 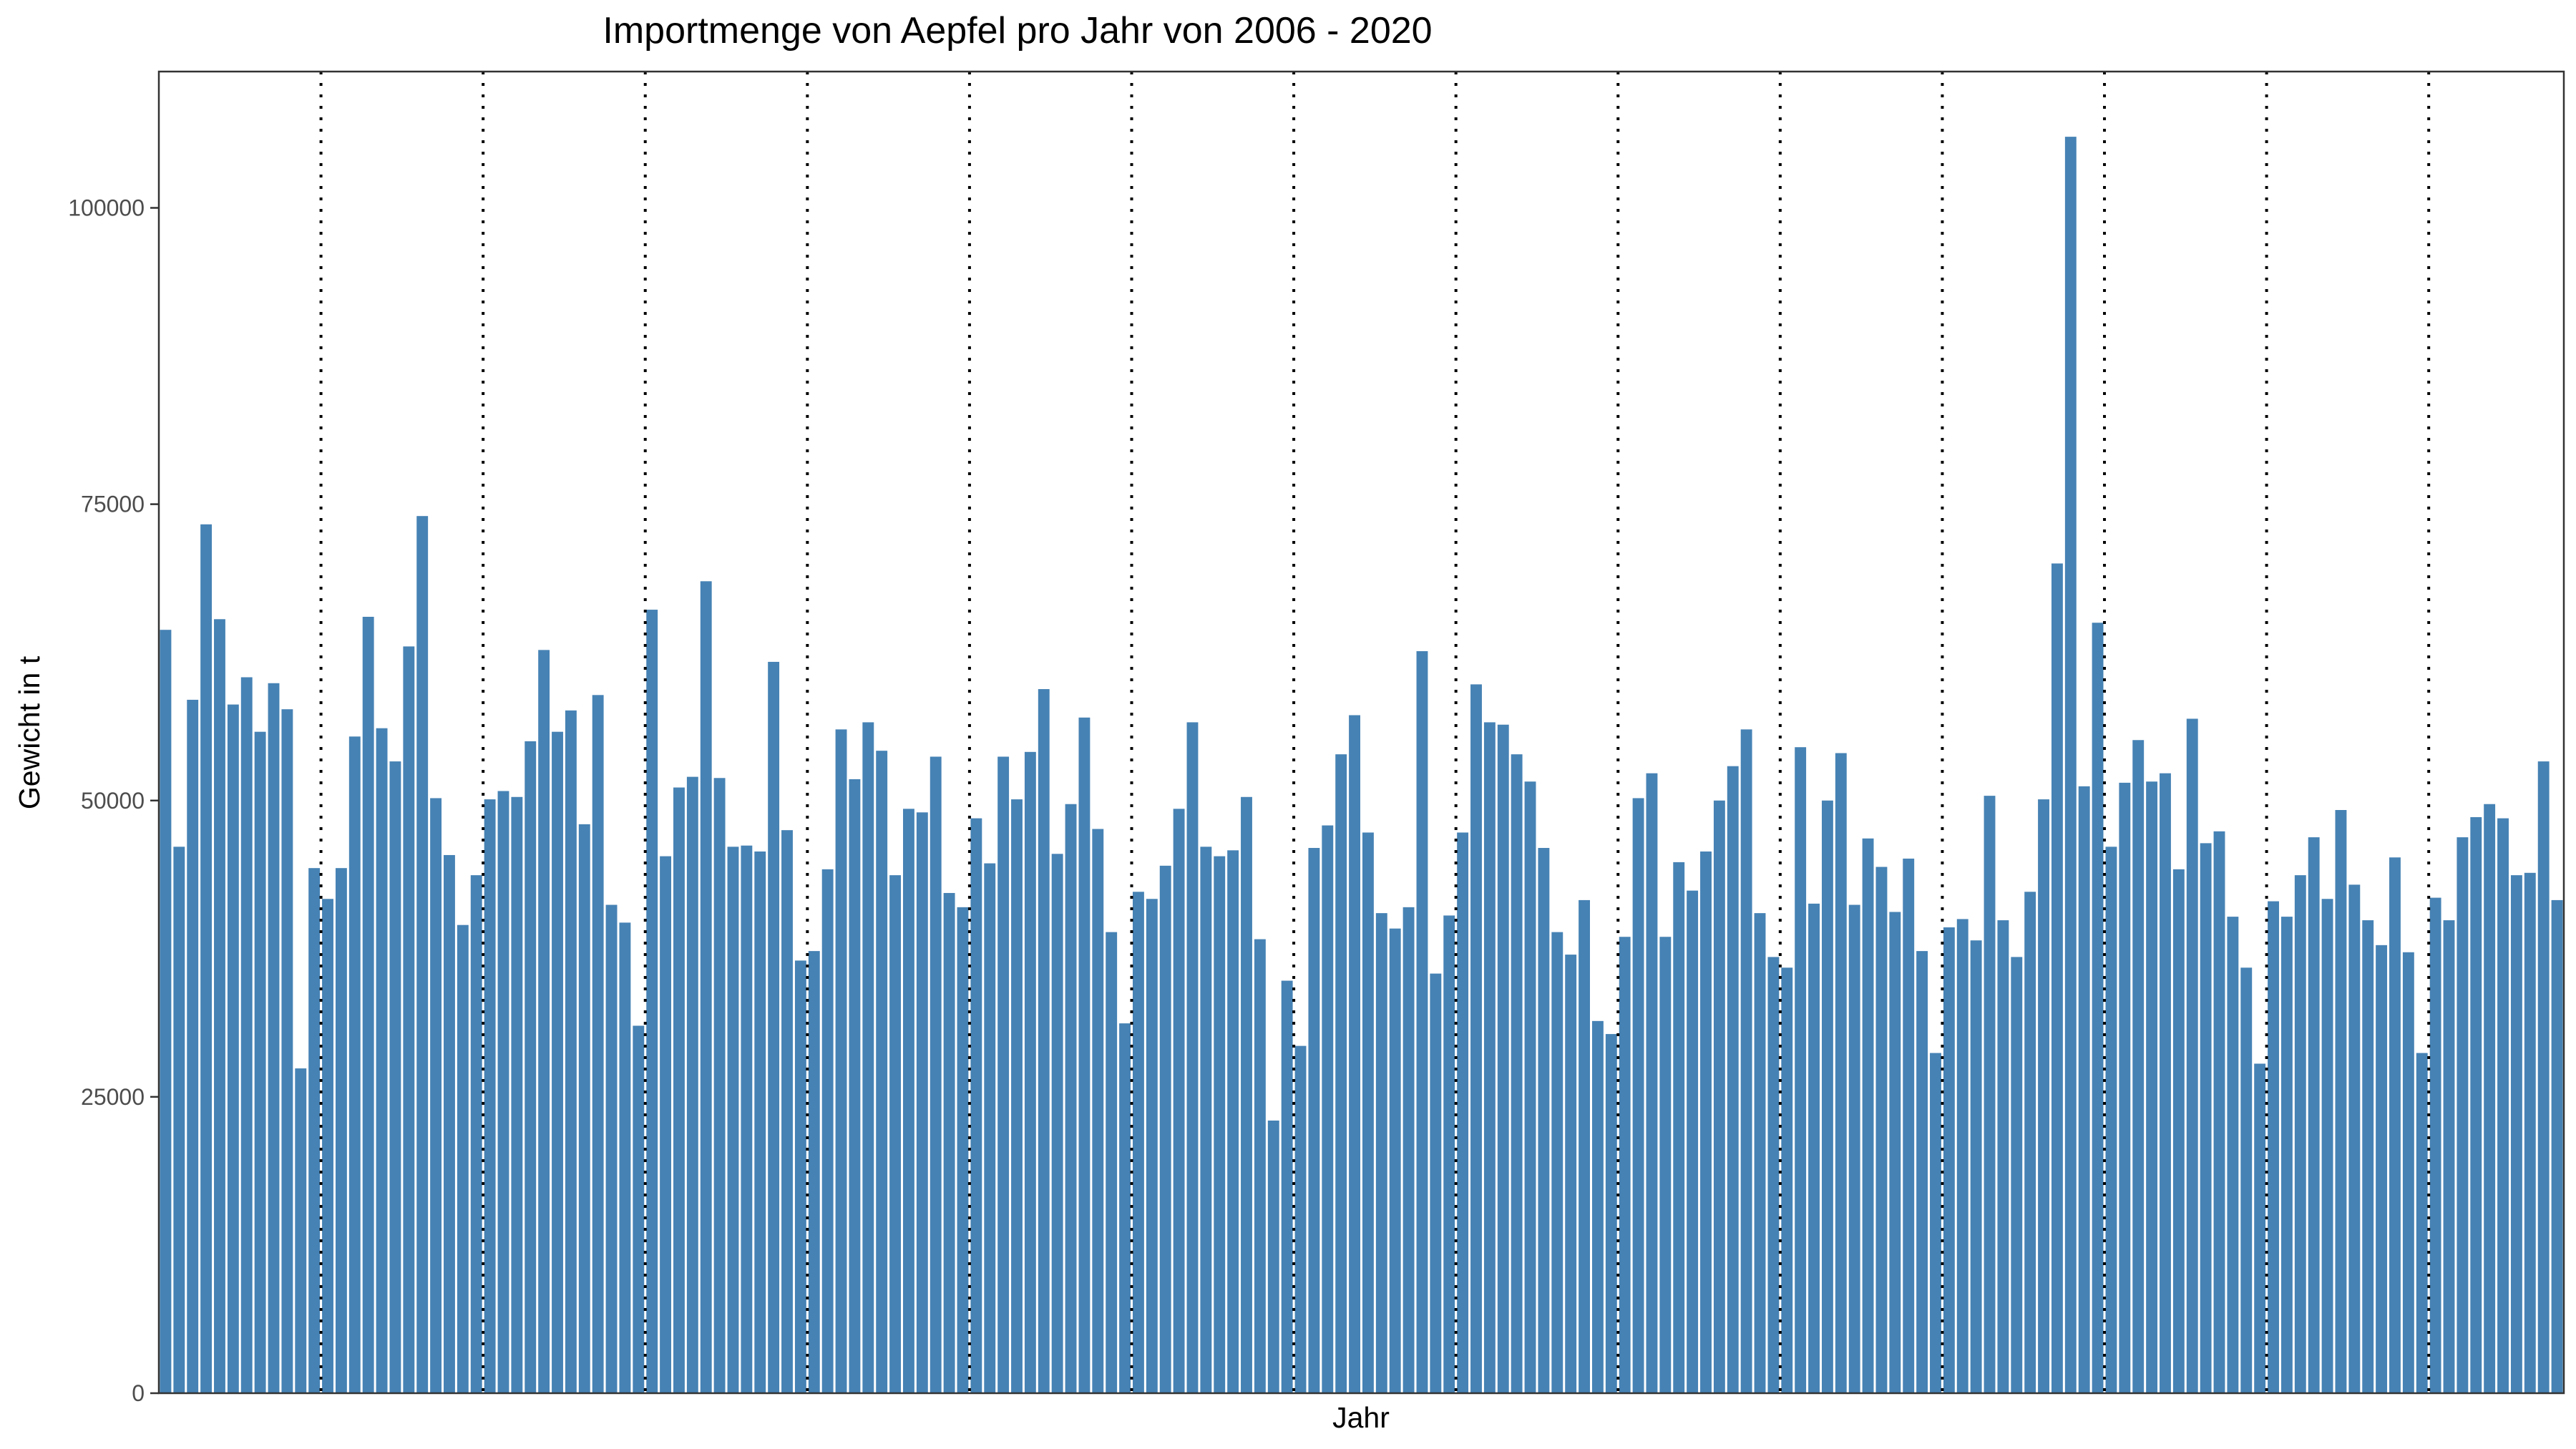 What do you see at coordinates (113, 801) in the screenshot?
I see `y-tick-label: 50000` at bounding box center [113, 801].